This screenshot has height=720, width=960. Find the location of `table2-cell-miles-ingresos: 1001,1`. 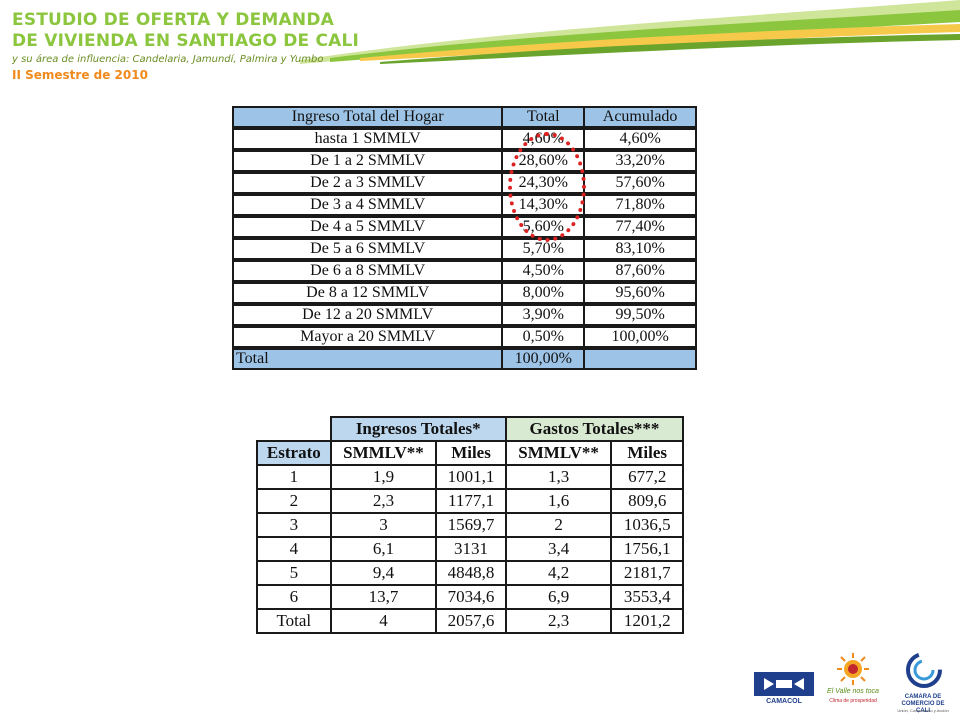

table2-cell-miles-ingresos: 1001,1 is located at coordinates (471, 477).